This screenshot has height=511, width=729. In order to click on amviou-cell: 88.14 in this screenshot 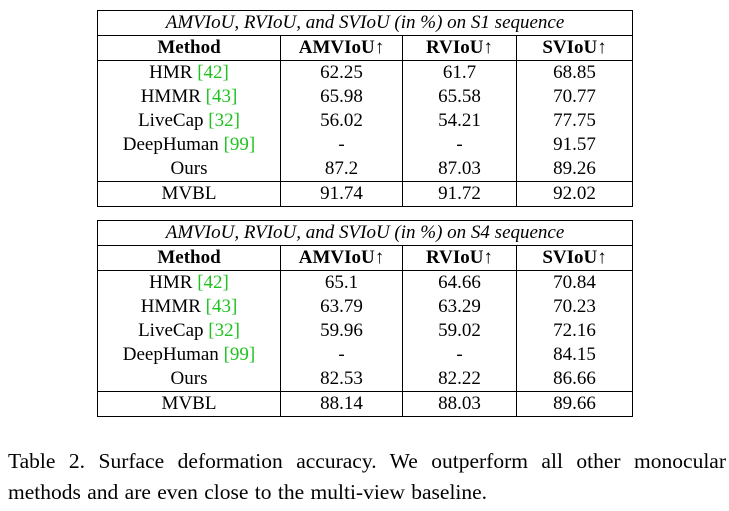, I will do `click(341, 404)`.